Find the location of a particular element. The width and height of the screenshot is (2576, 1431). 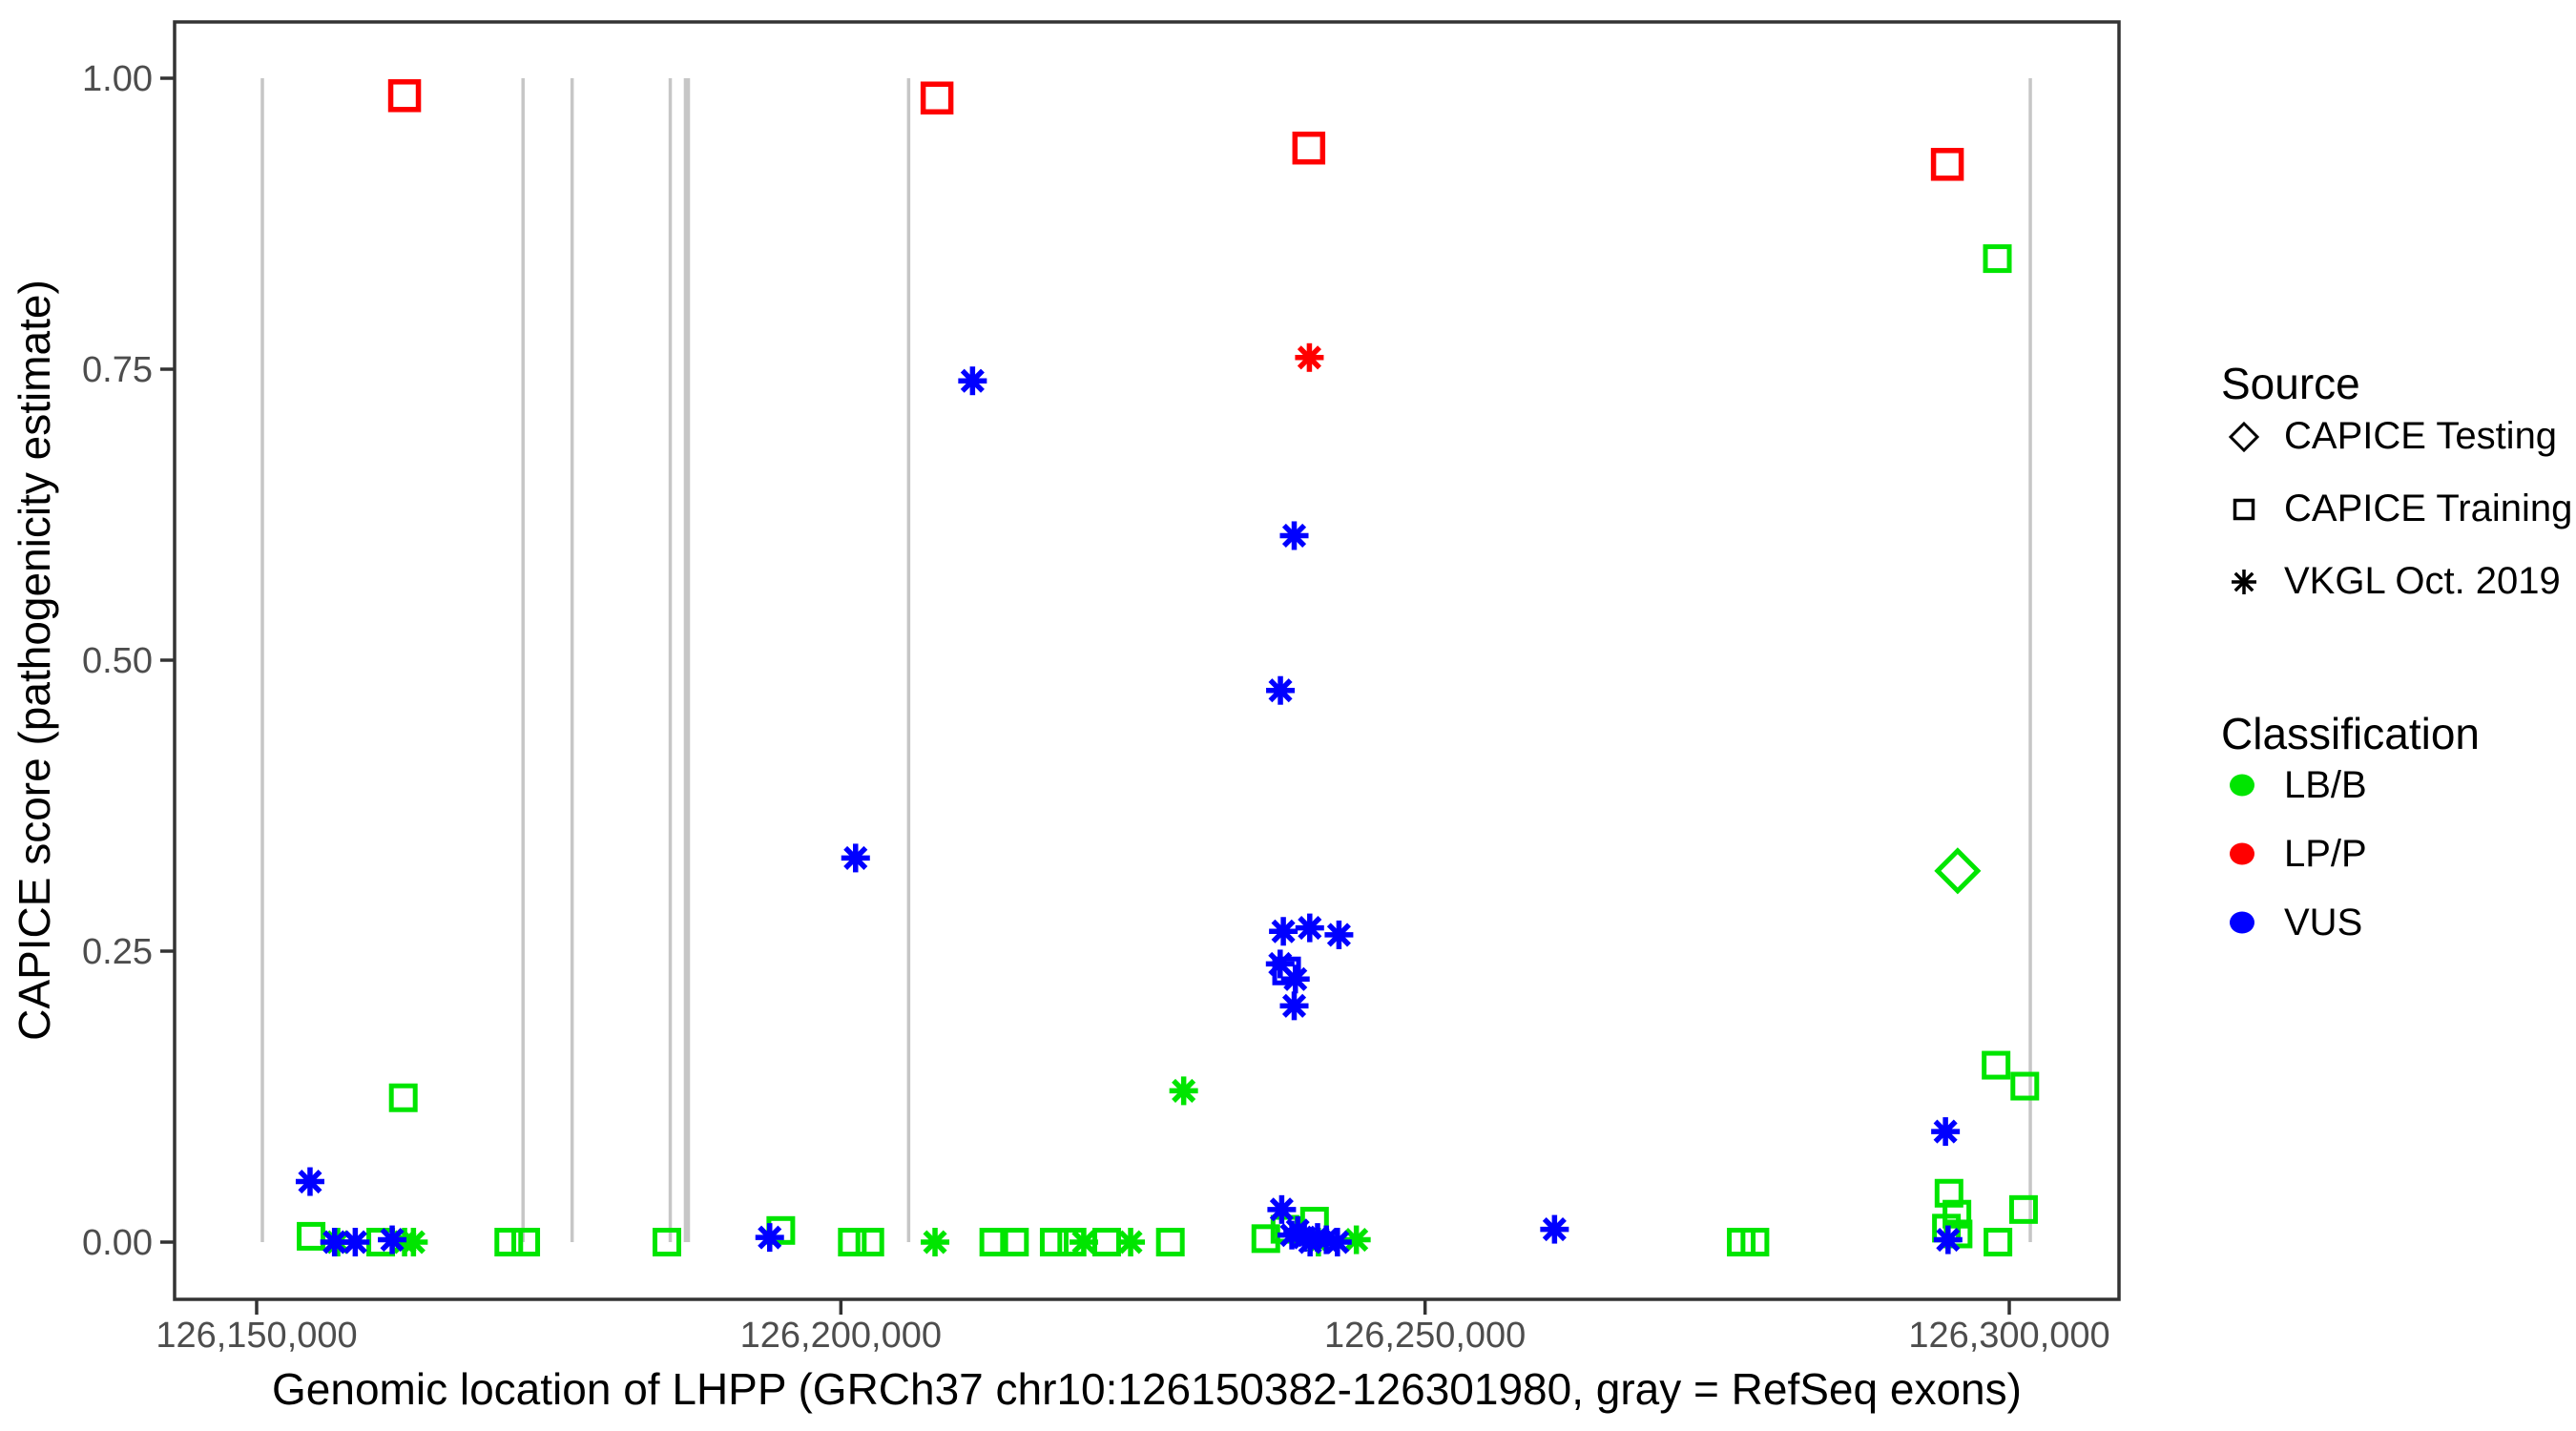

legend-item-label: LB/B is located at coordinates (2325, 785).